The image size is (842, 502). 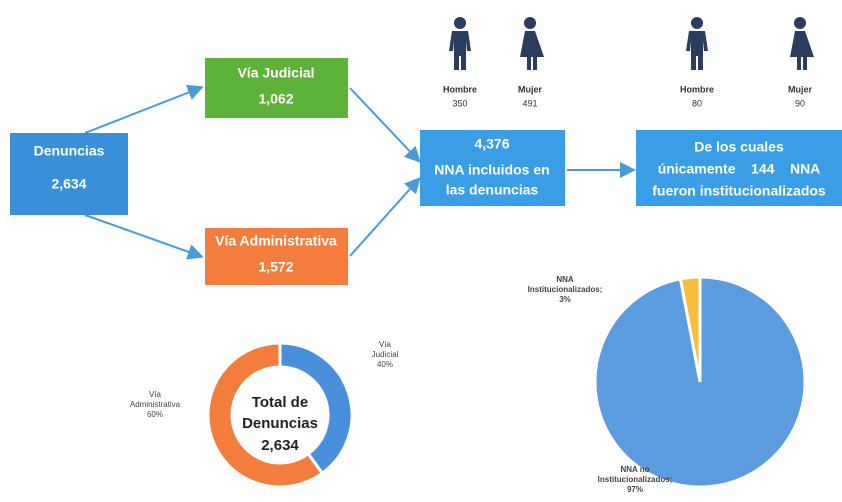 I want to click on node-value: 1,062, so click(x=275, y=99).